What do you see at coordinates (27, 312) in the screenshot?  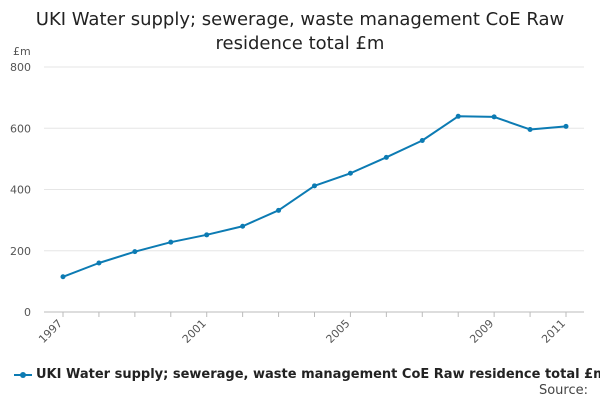 I see `y-tick-label: 0` at bounding box center [27, 312].